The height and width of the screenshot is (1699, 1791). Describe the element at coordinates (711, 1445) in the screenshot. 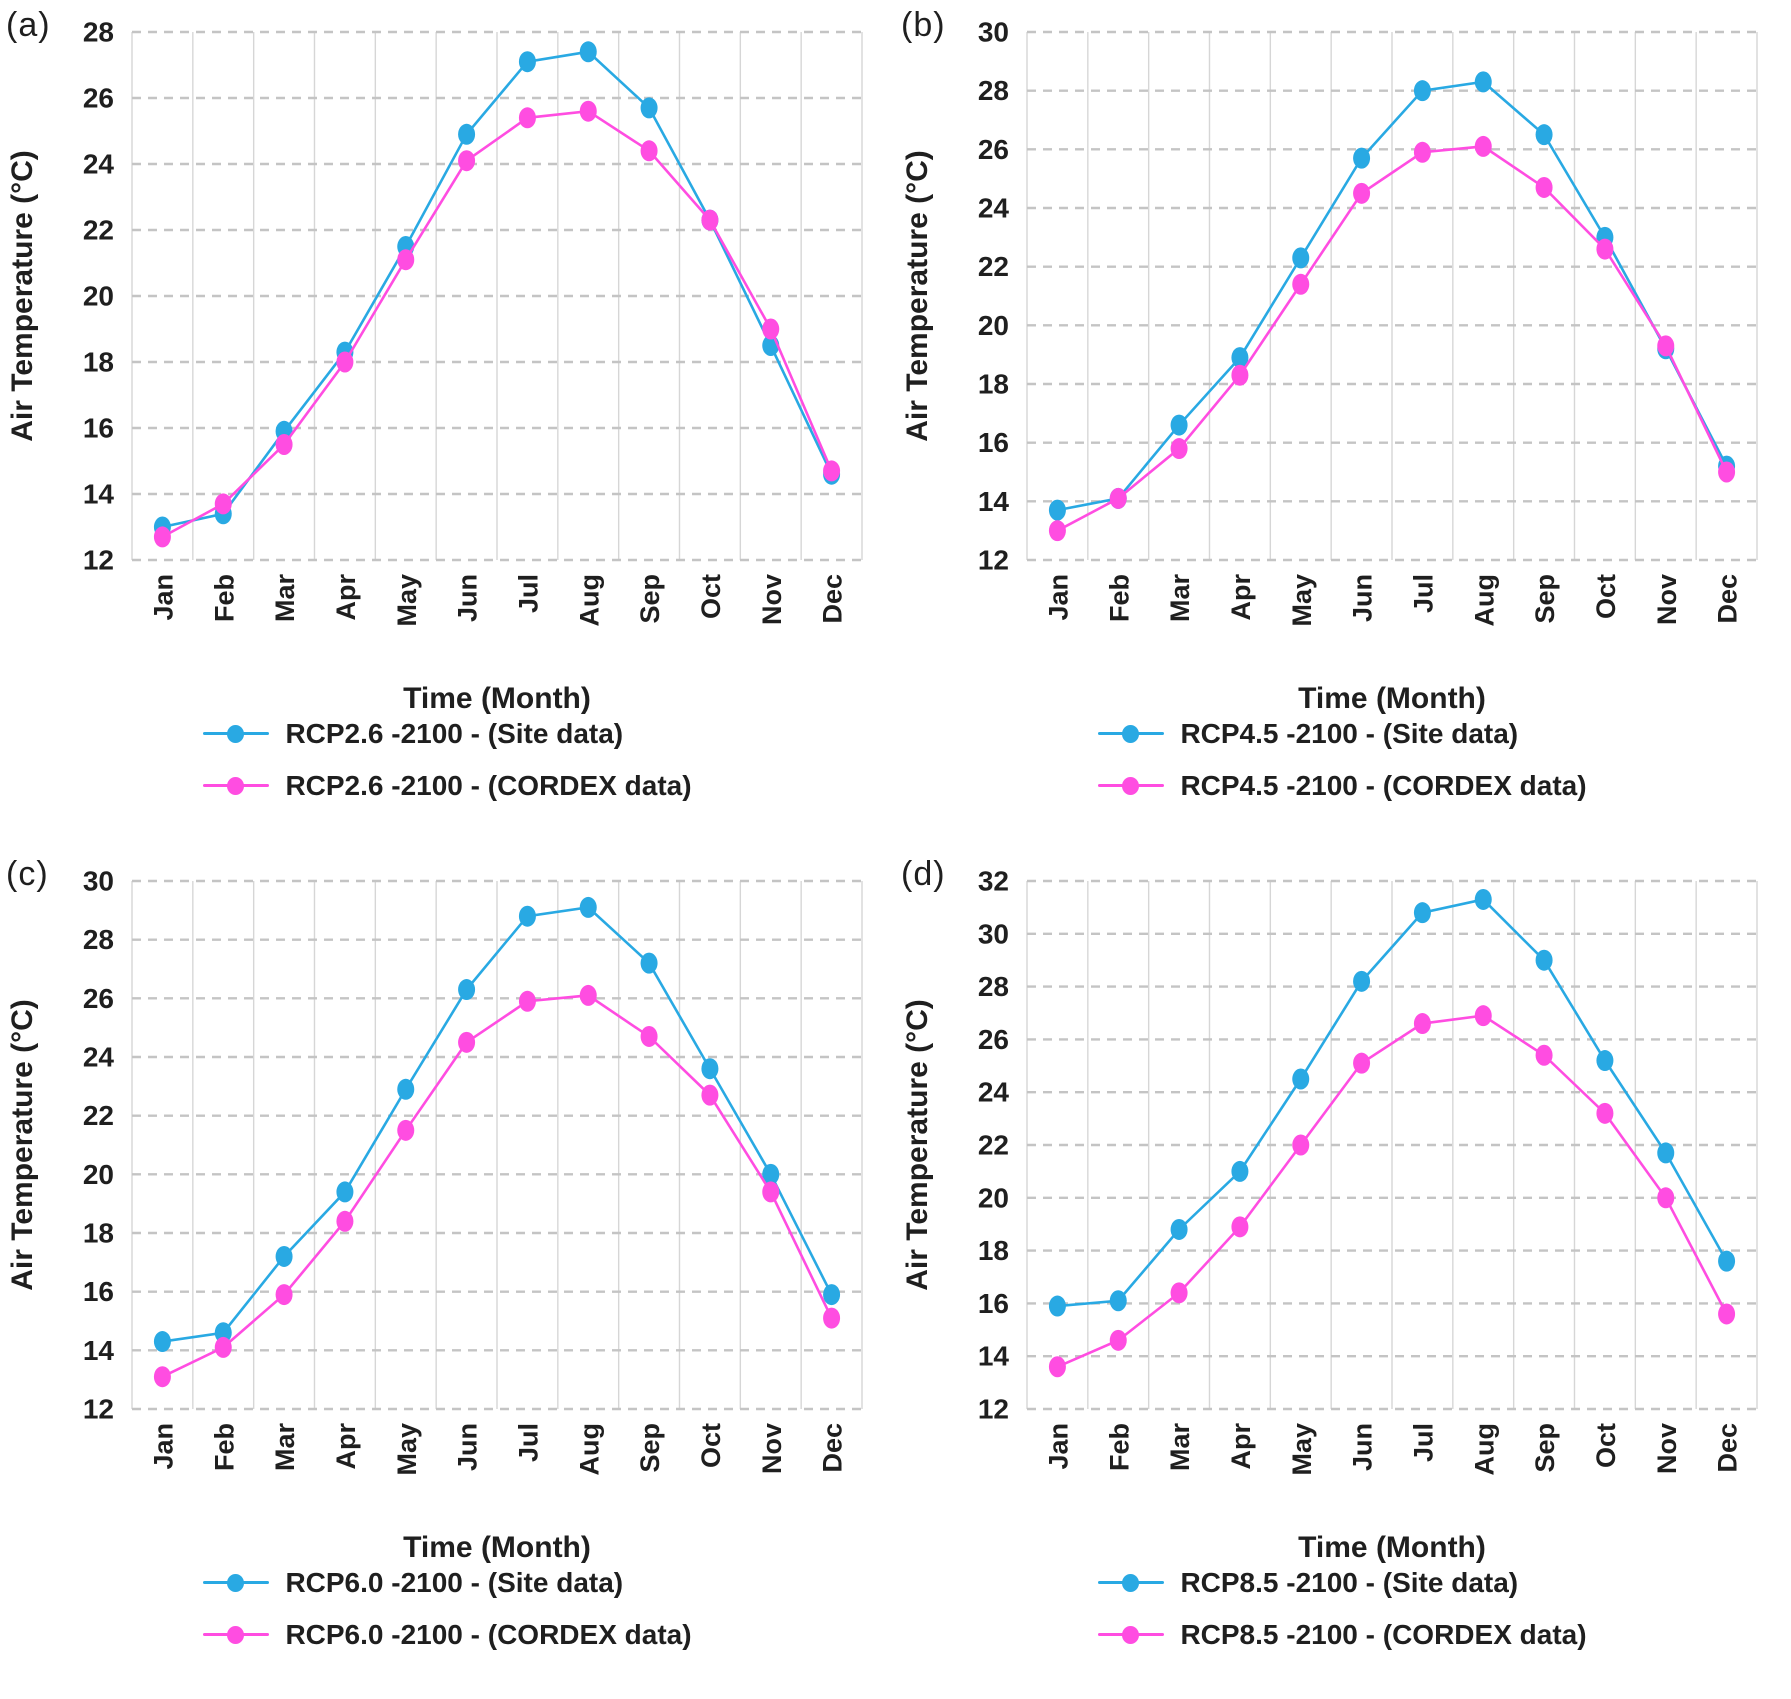

I see `x-tick-label: Oct` at that location.